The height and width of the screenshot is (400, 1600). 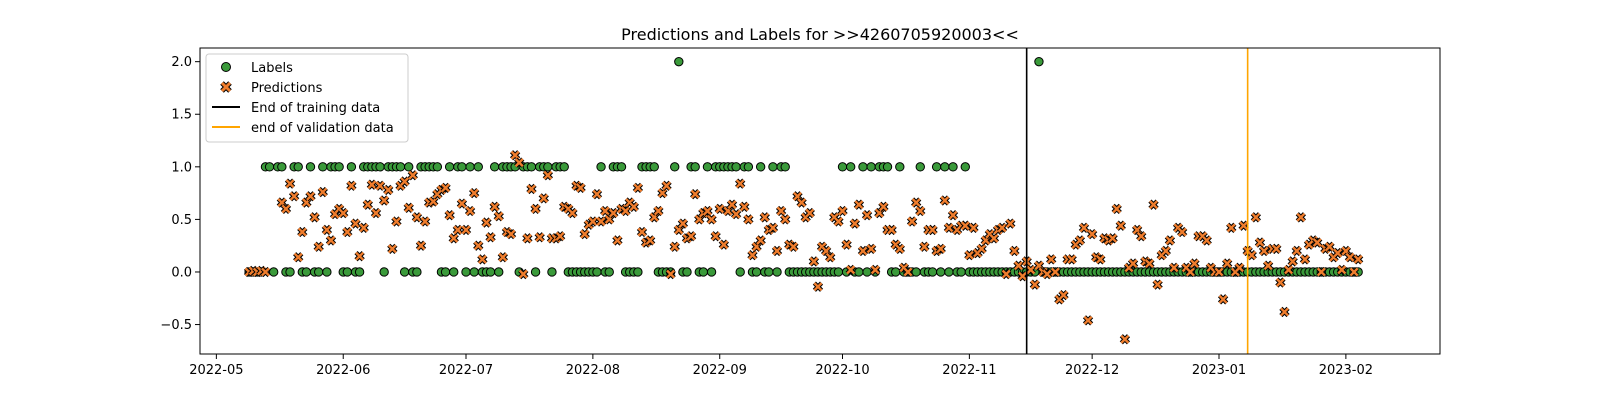 I want to click on vline-layer, so click(x=1137, y=201).